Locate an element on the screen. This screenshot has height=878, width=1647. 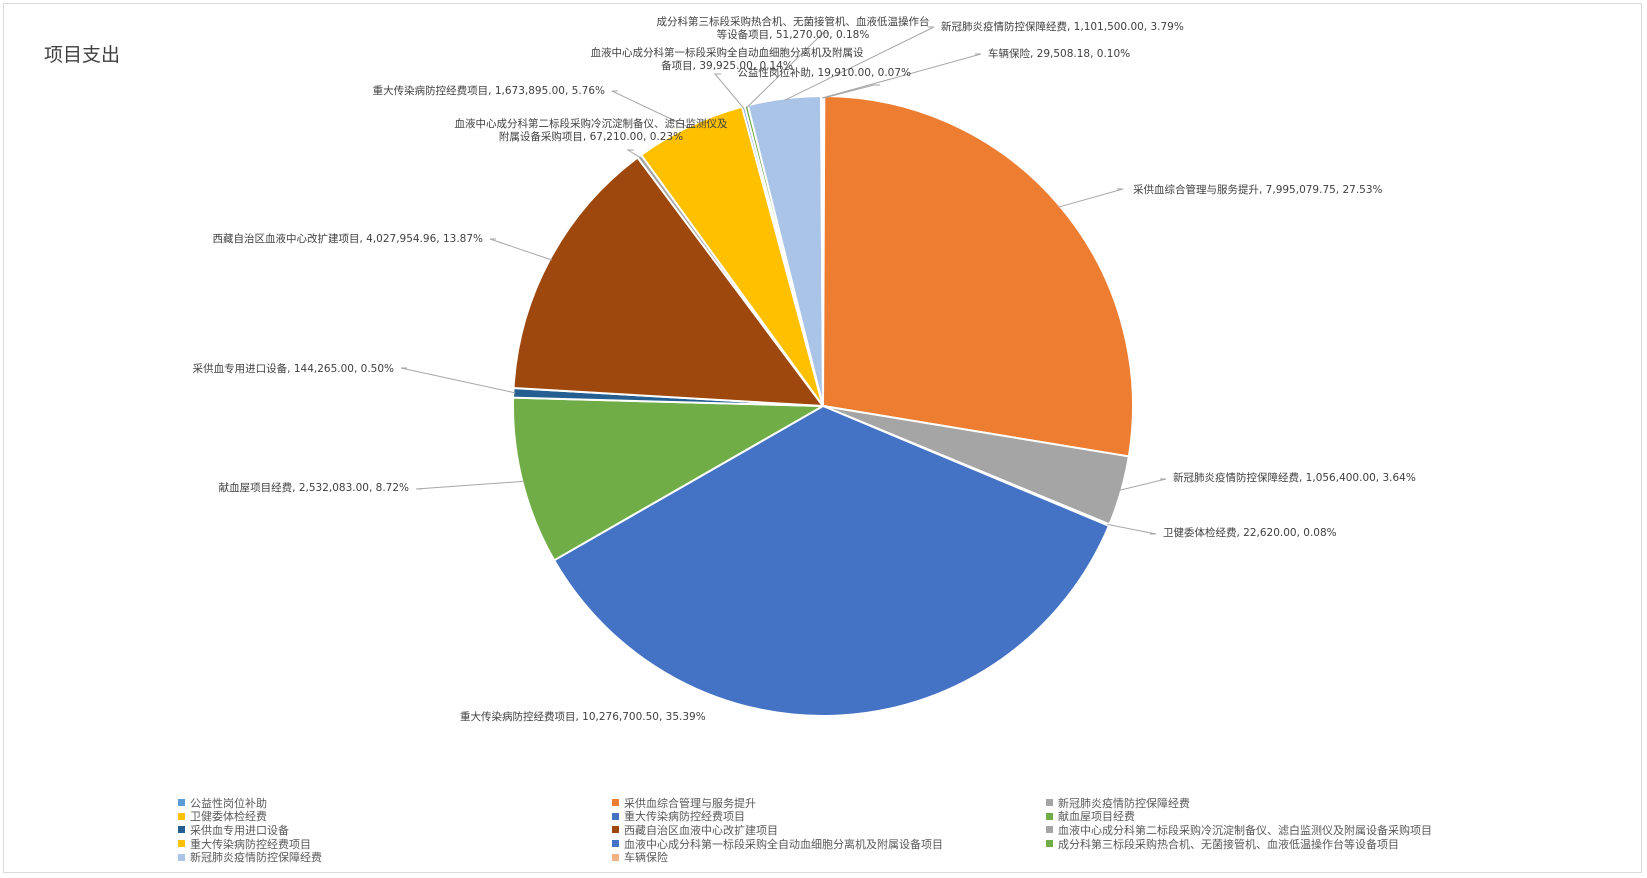
legend-item-8: 血液中心成分科第二标段采购冷沉淀制备仪、滤白监测仪及附属设备采购项目 is located at coordinates (1262, 830).